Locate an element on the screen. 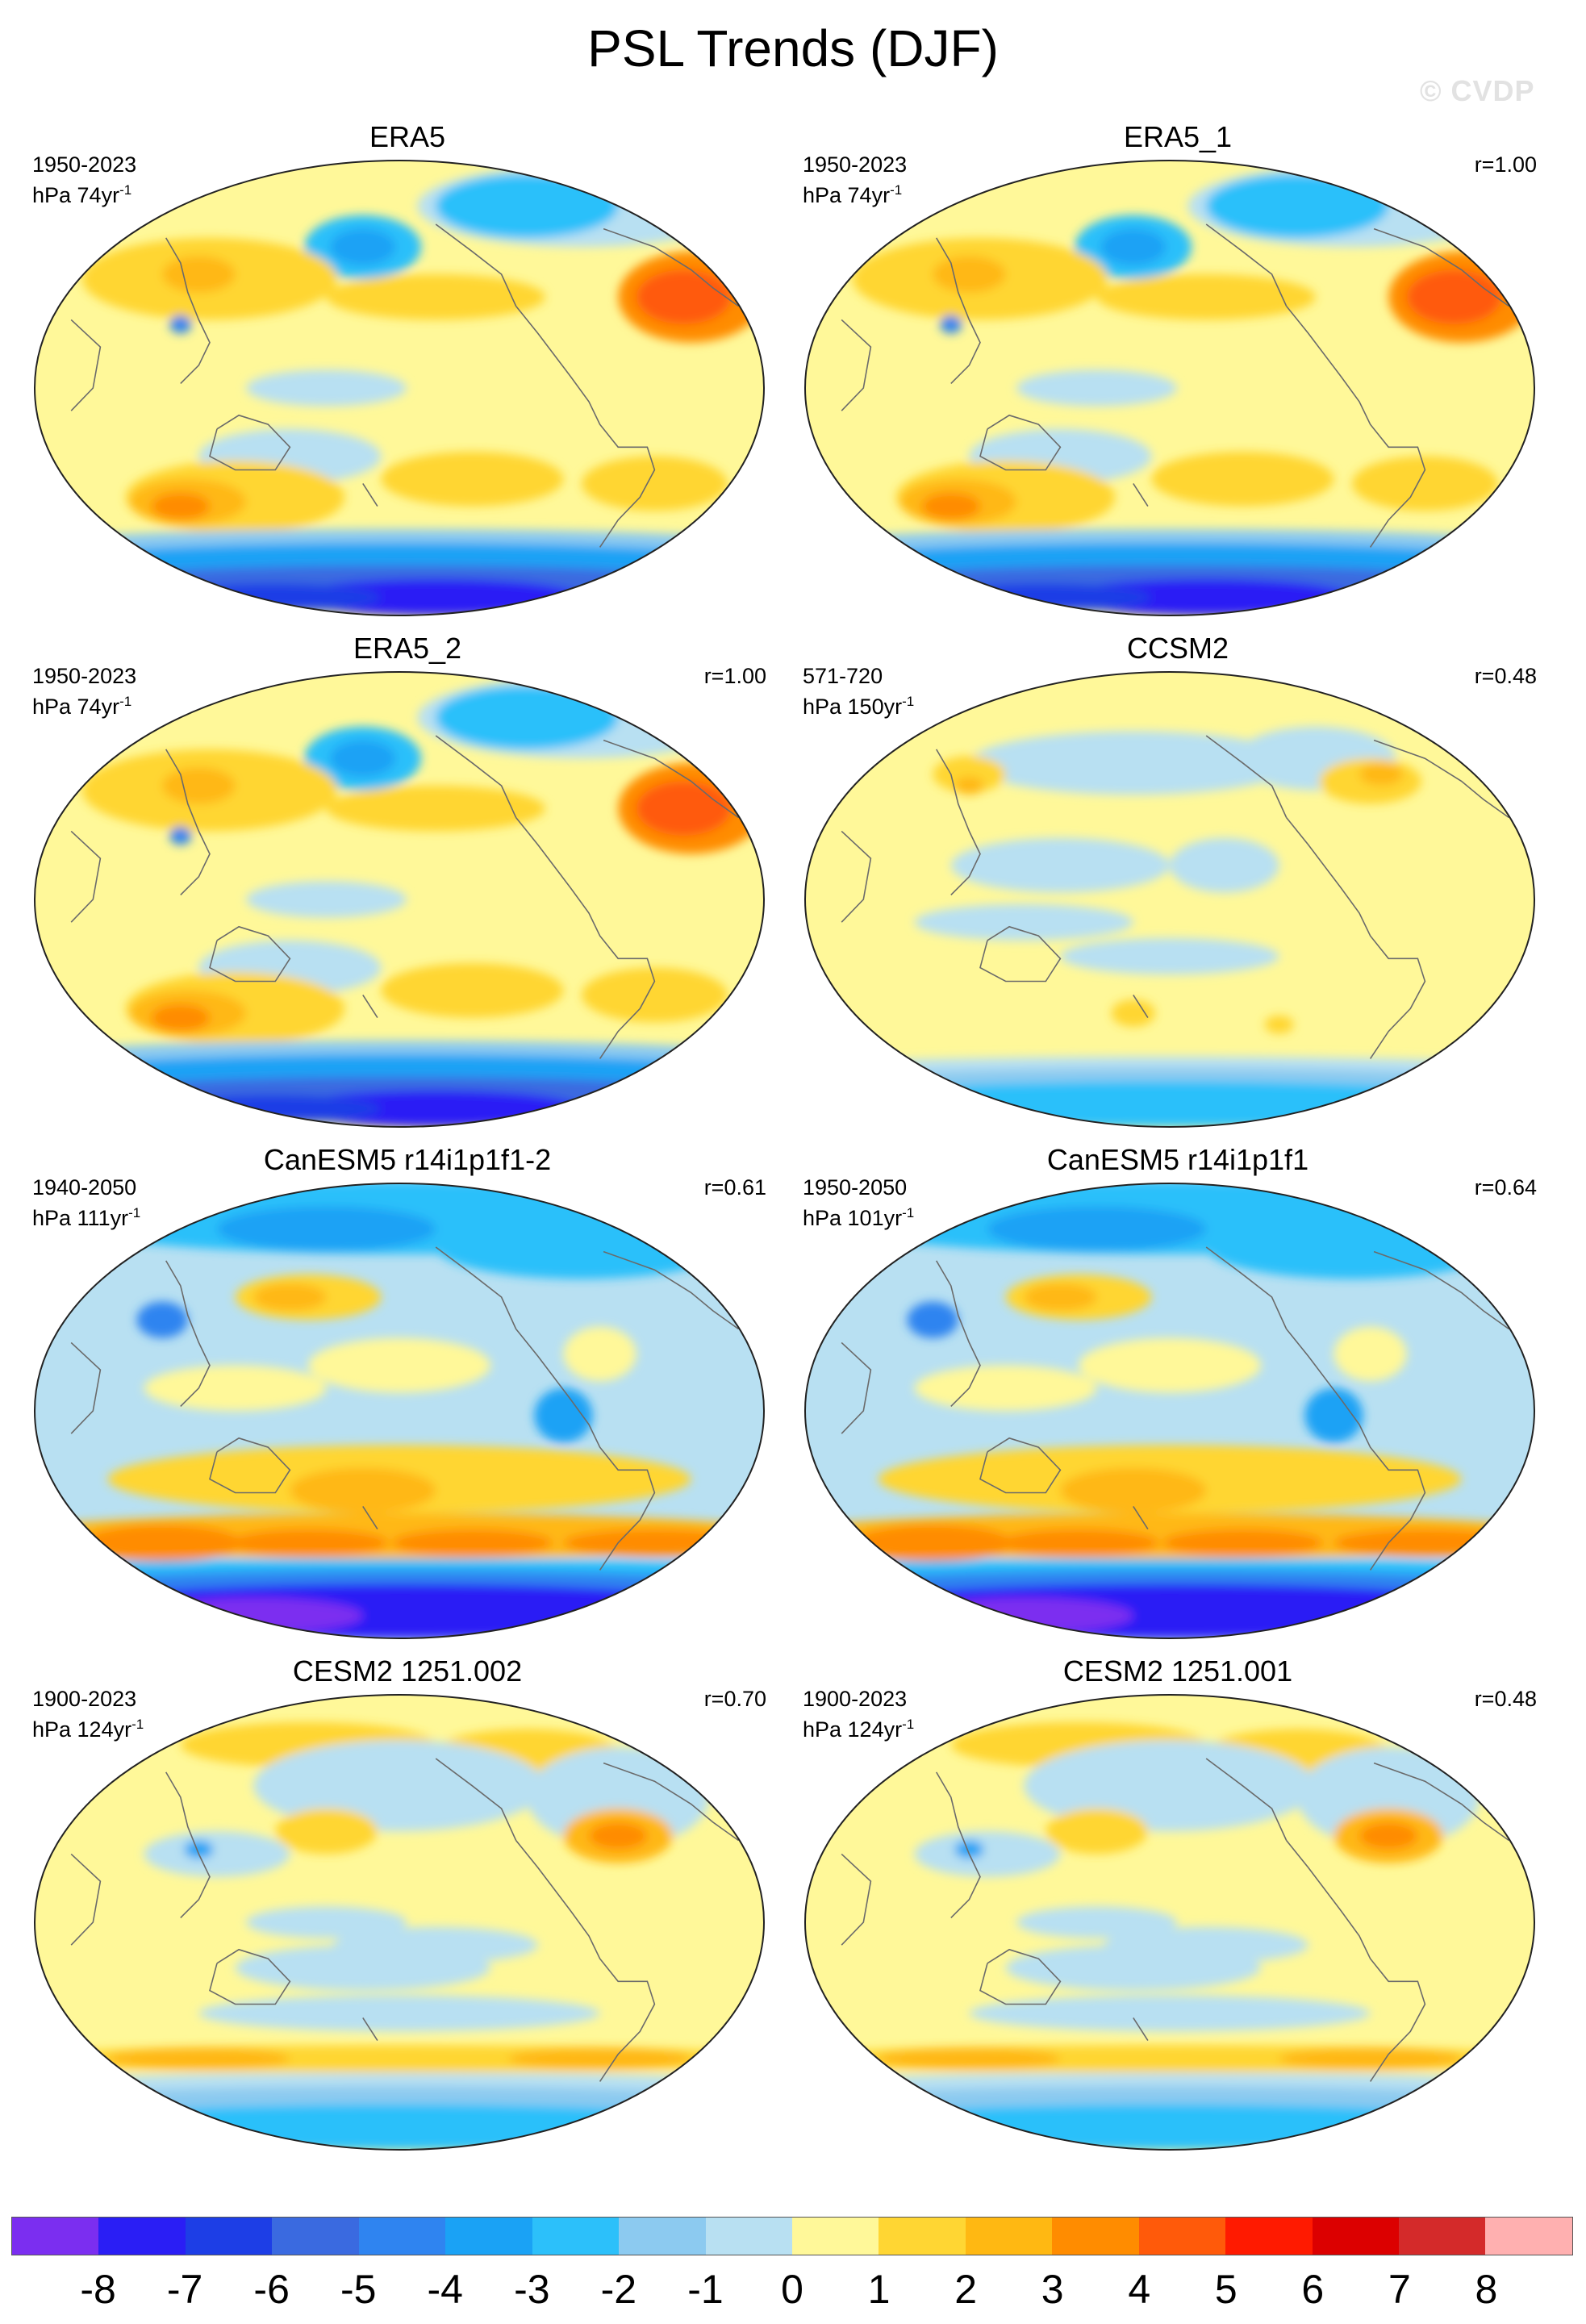  panel-title: ERA5_1 is located at coordinates (1178, 136).